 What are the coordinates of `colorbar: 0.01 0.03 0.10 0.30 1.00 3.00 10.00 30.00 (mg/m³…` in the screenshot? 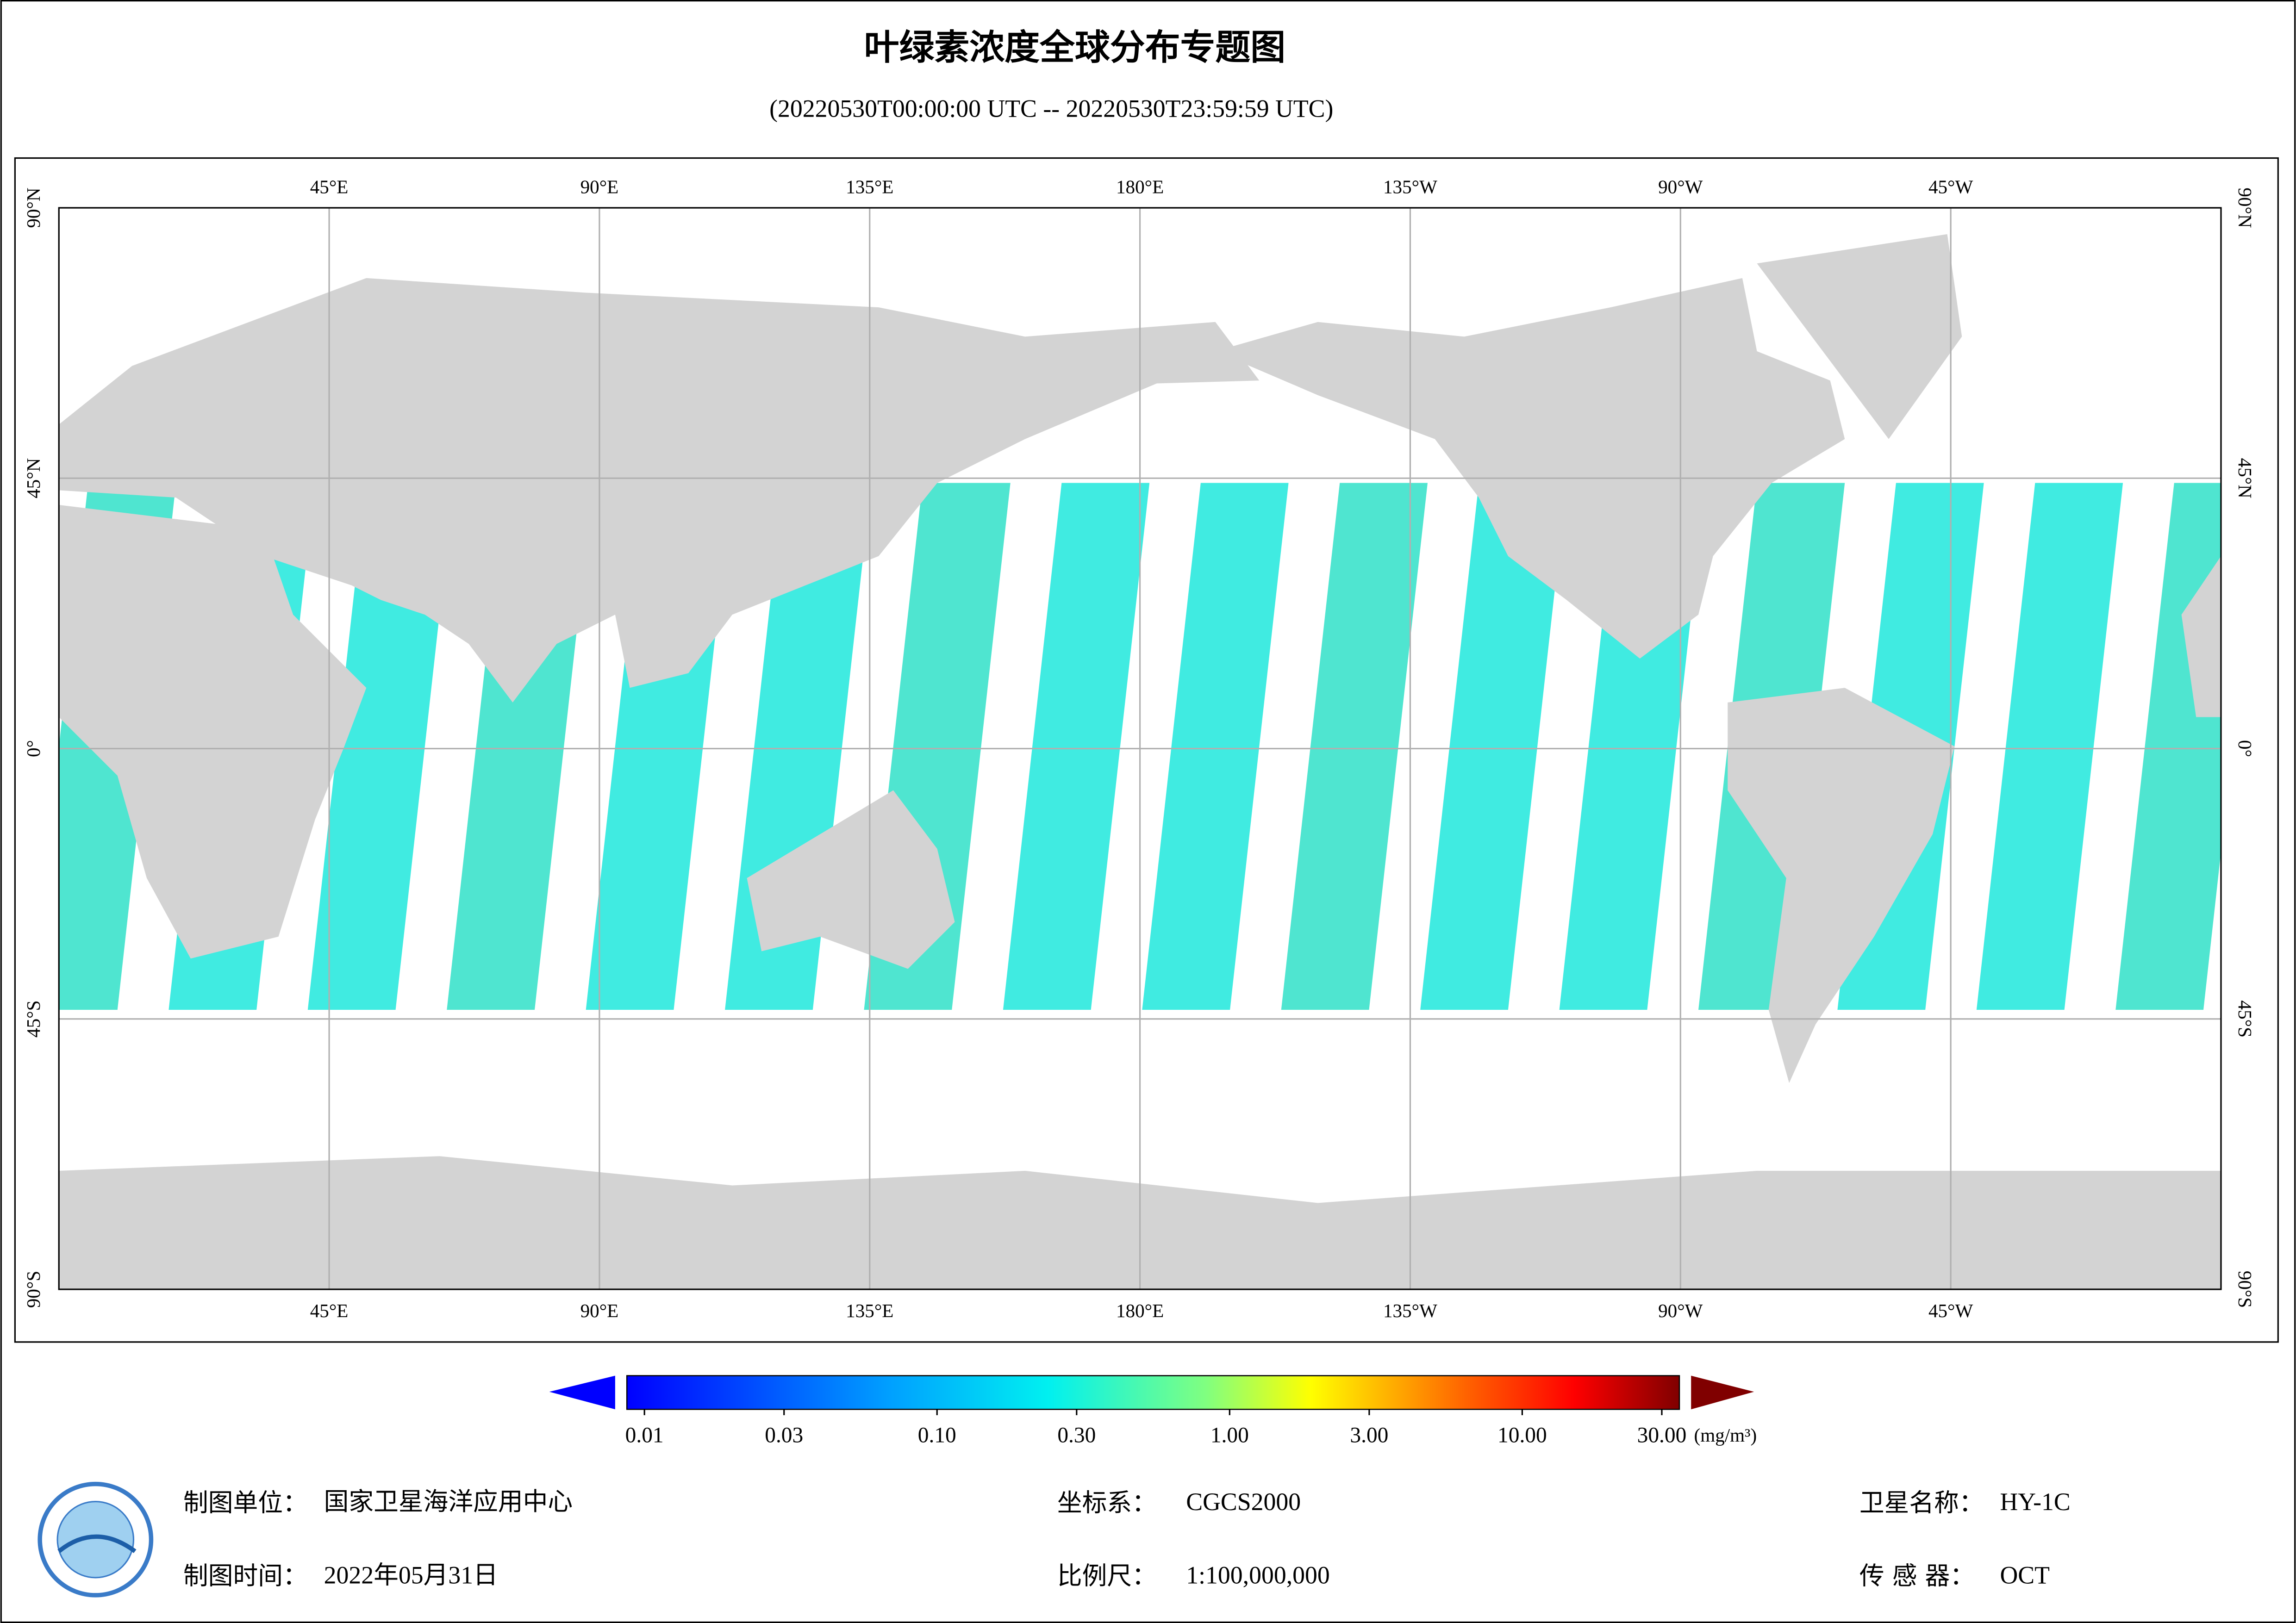 It's located at (1153, 1411).